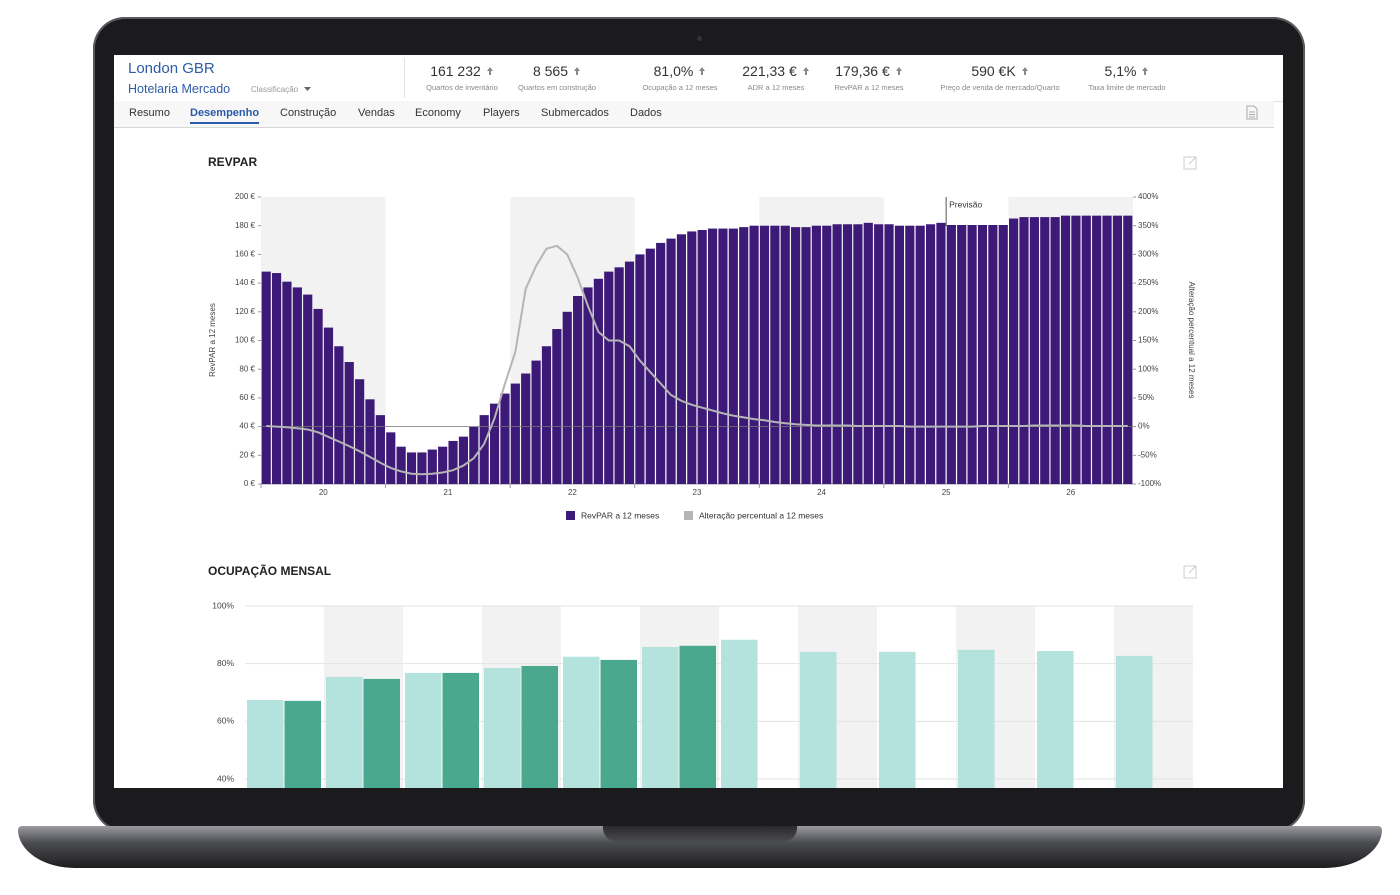 This screenshot has width=1400, height=895. I want to click on y2-tick-label: 250%, so click(1148, 282).